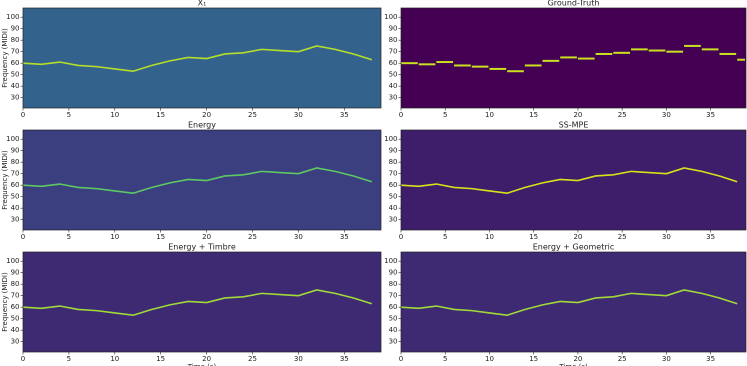 Image resolution: width=747 pixels, height=366 pixels. I want to click on y-tick-label: 80, so click(15, 40).